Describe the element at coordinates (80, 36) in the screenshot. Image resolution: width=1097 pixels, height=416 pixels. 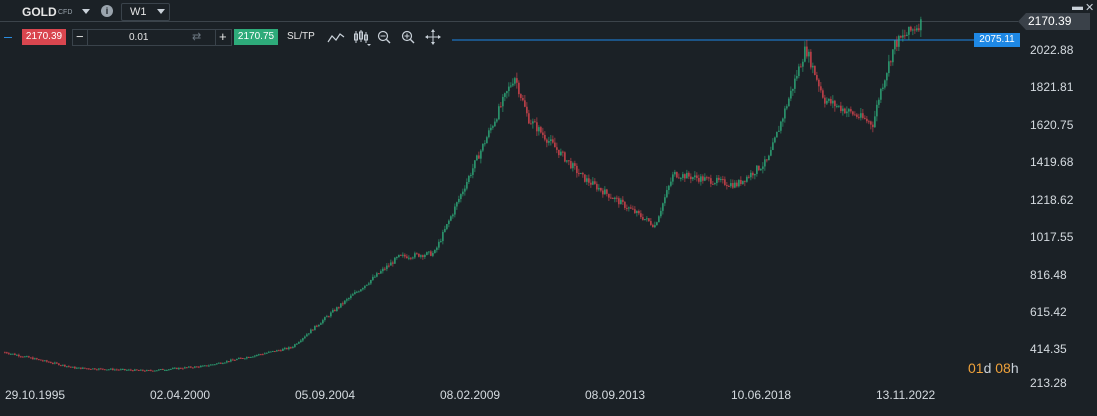
I see `decrease-button: −` at that location.